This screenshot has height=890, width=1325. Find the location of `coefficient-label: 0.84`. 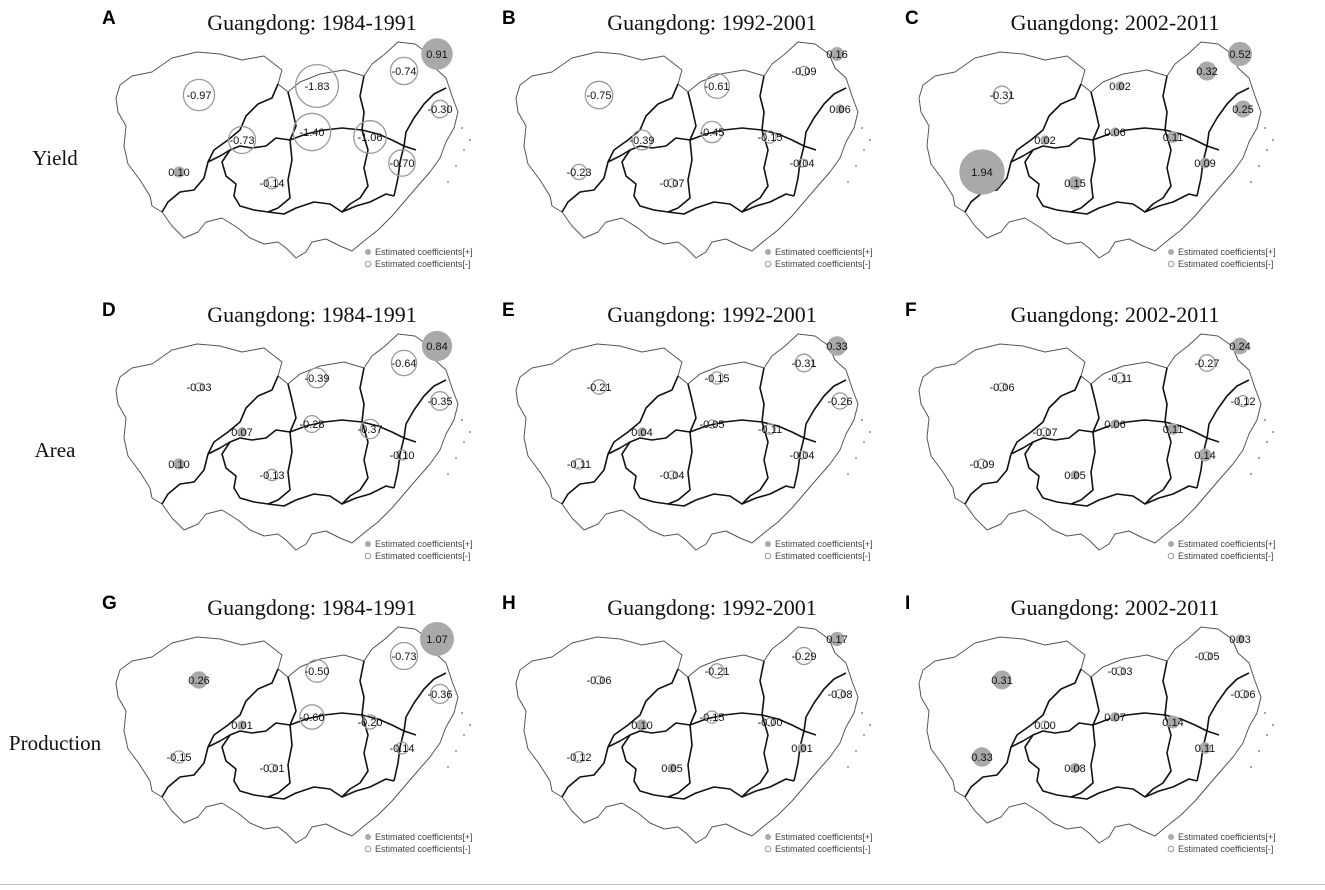

coefficient-label: 0.84 is located at coordinates (436, 347).